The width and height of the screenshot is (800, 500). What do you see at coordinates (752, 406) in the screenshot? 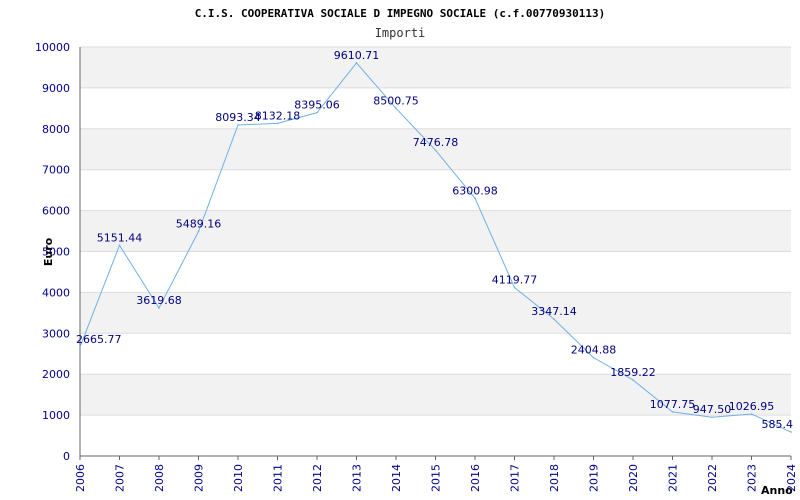
I see `data-label: 1026.95` at bounding box center [752, 406].